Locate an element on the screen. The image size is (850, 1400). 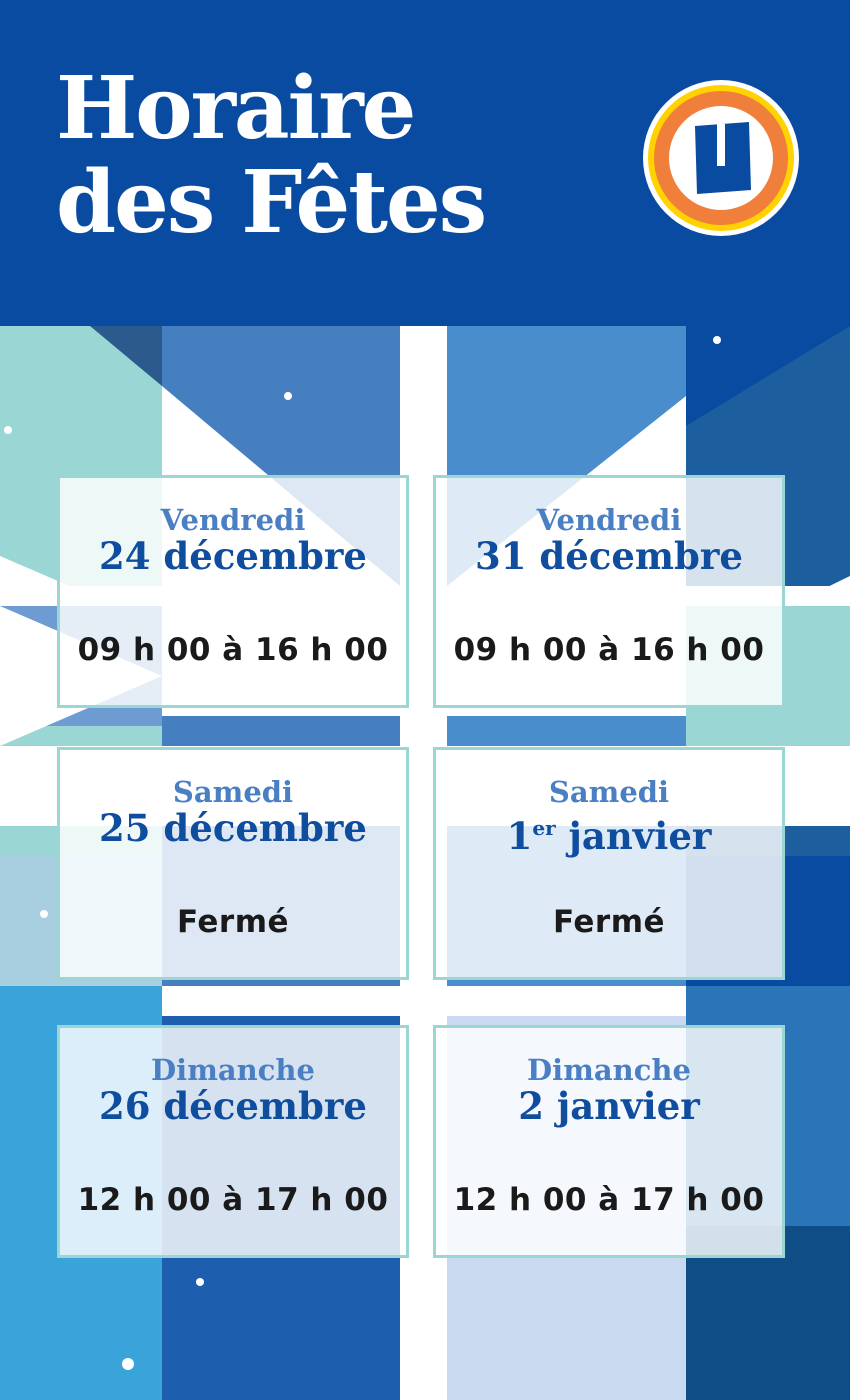
date-label: 1er janvier is located at coordinates (609, 832).